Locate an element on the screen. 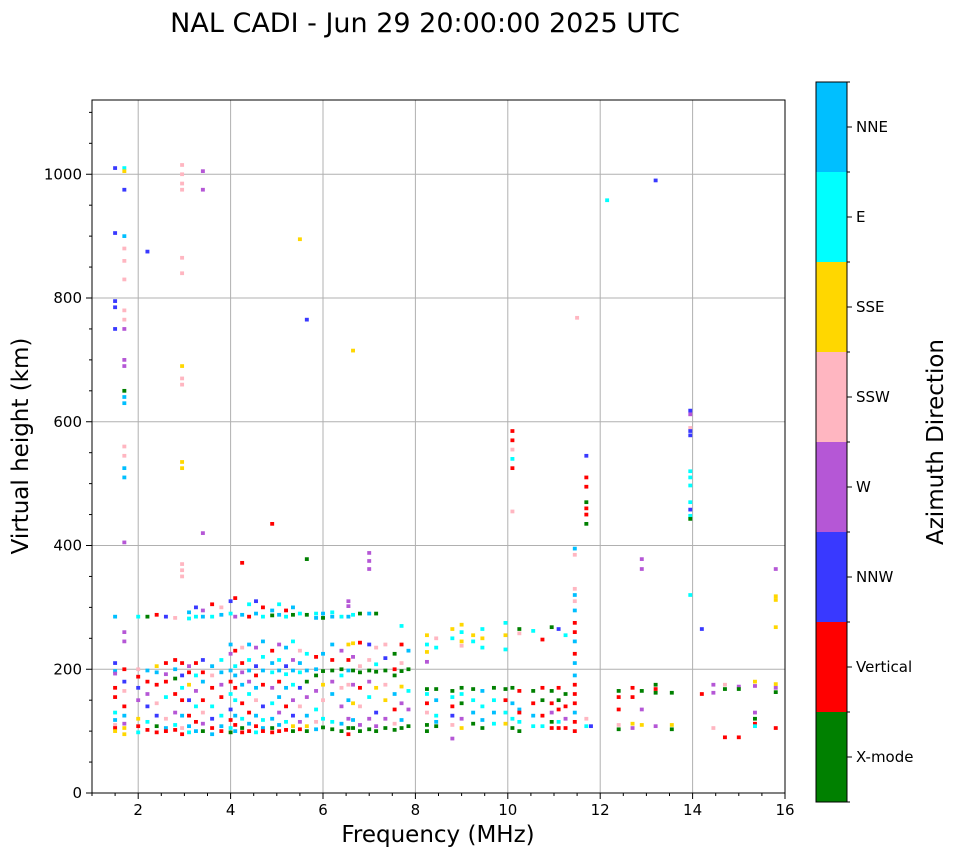  y-tick-label: 400 is located at coordinates (67, 546).